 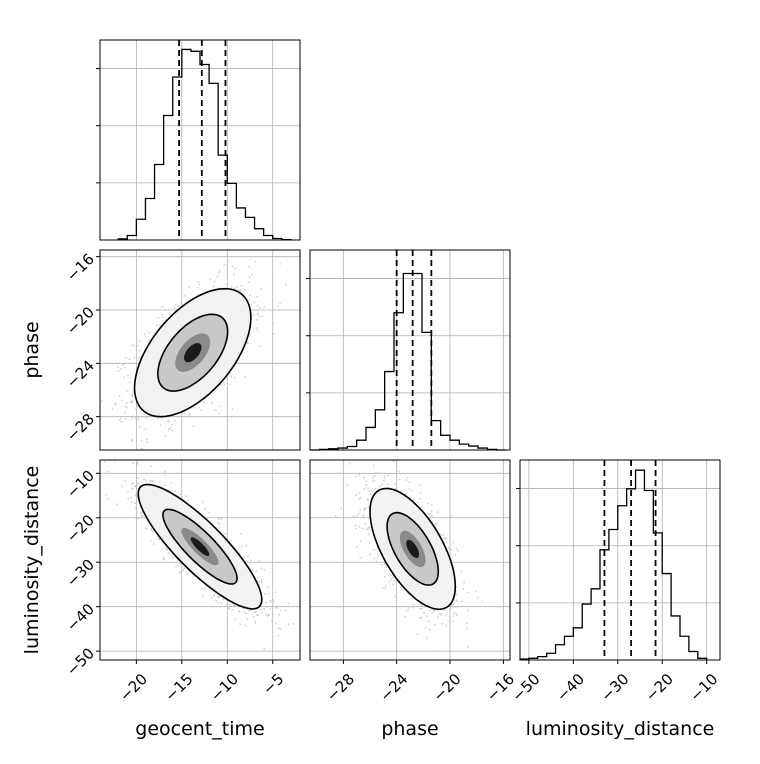 What do you see at coordinates (204, 144) in the screenshot?
I see `hist-step-geocent_time` at bounding box center [204, 144].